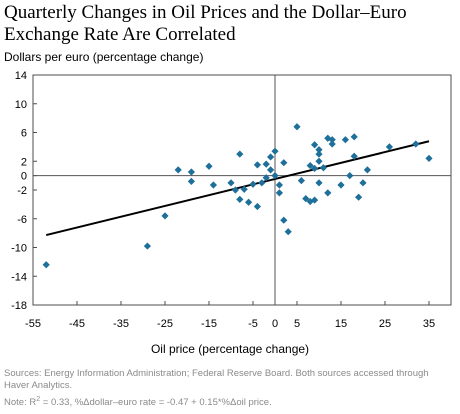 The image size is (460, 414). I want to click on y-axis-label: Dollars per euro (percentage change), so click(104, 57).